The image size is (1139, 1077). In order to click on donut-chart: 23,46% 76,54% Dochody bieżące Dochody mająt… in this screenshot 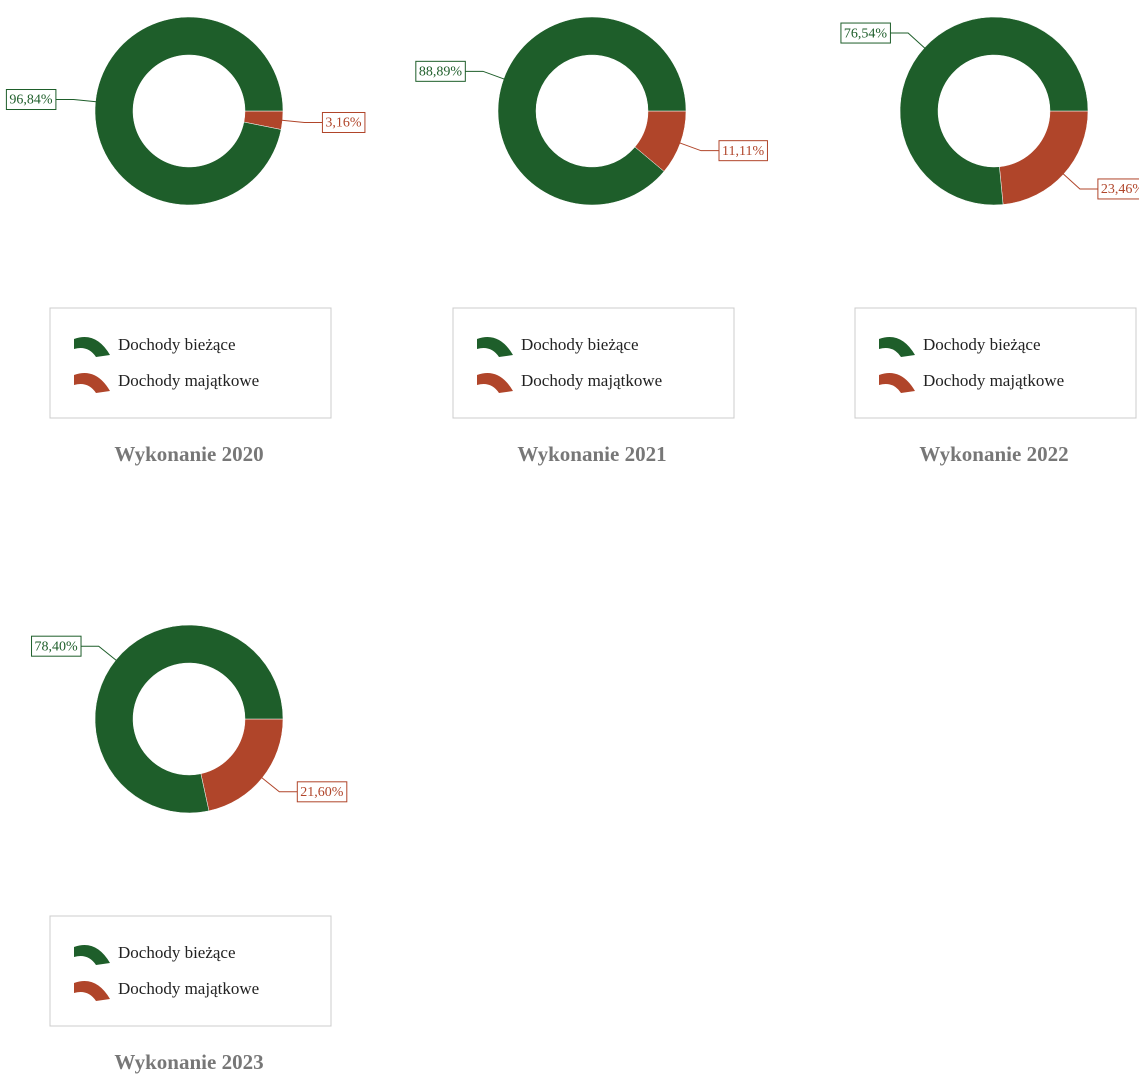, I will do `click(989, 241)`.